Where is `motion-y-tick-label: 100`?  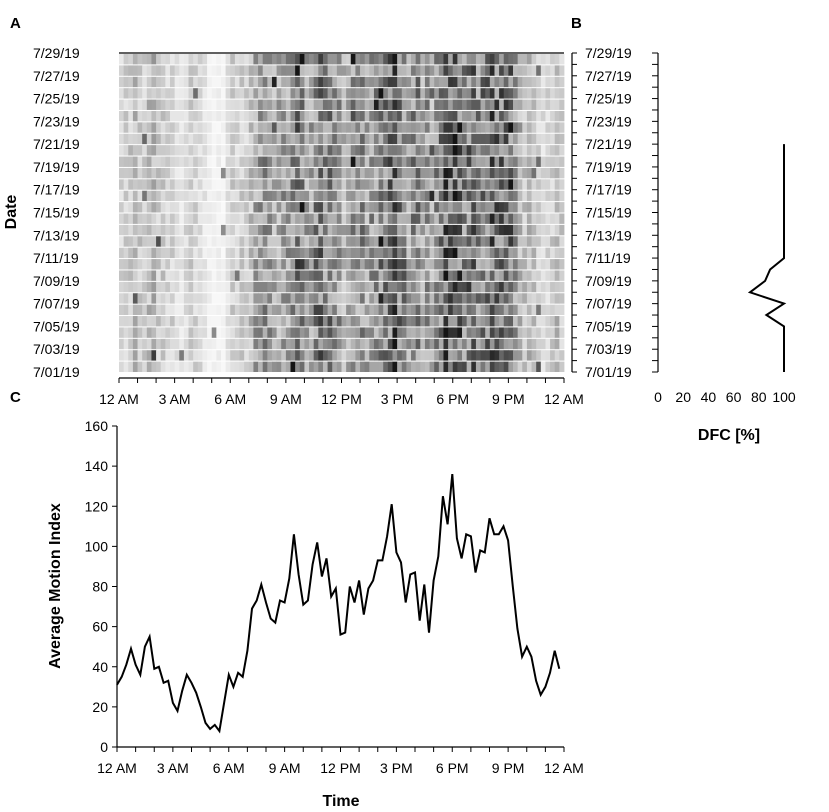
motion-y-tick-label: 100 is located at coordinates (97, 546).